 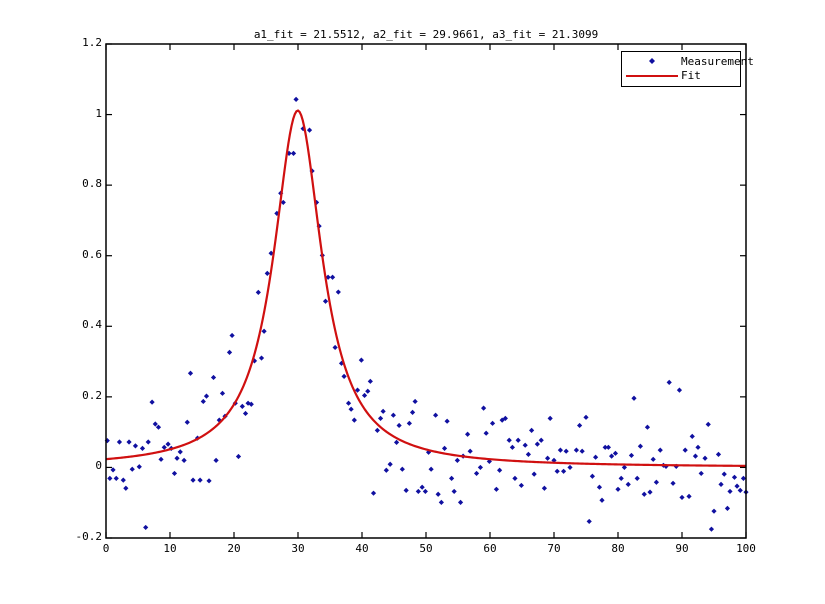 I want to click on x-tick-label: 0, so click(x=106, y=548).